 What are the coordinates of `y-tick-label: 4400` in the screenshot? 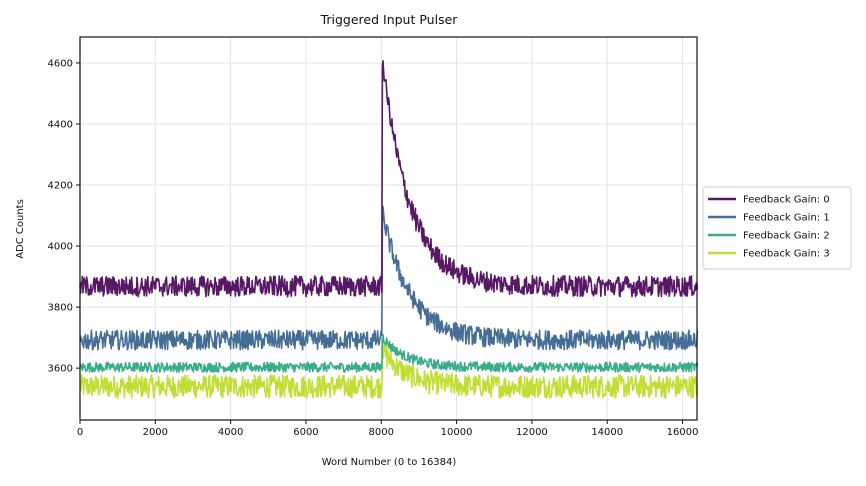 It's located at (60, 124).